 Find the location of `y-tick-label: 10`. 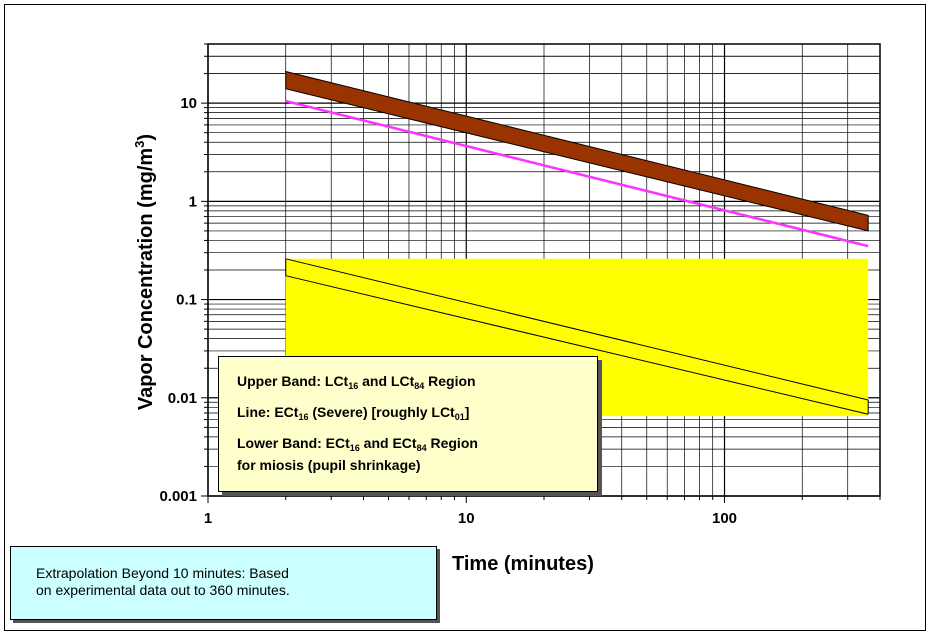

y-tick-label: 10 is located at coordinates (188, 103).